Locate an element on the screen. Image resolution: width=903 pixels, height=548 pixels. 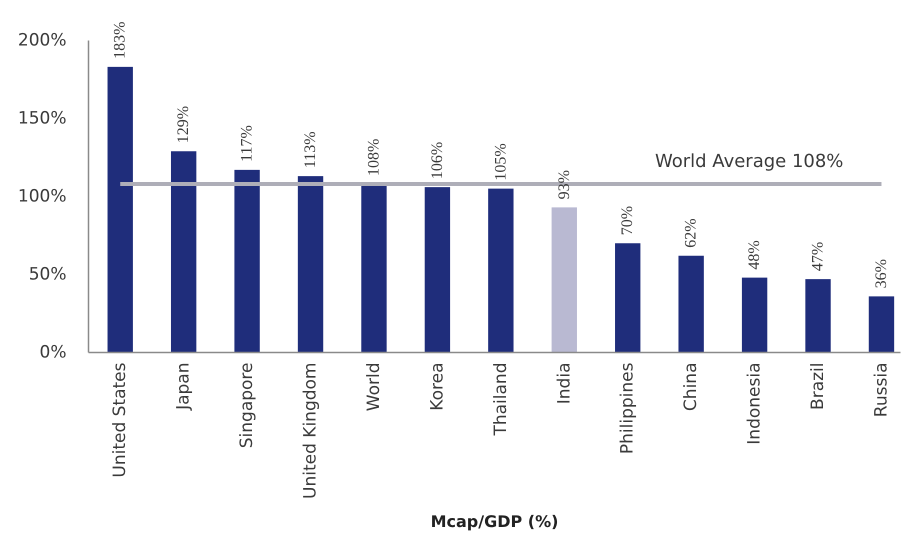
data-label: 129% is located at coordinates (183, 125).